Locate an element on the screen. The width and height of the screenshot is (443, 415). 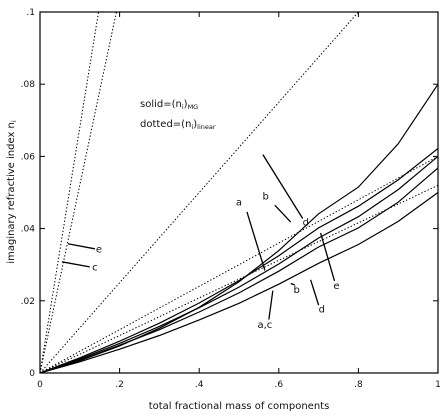
annotation-leader-ac is located at coordinates (271, 305).